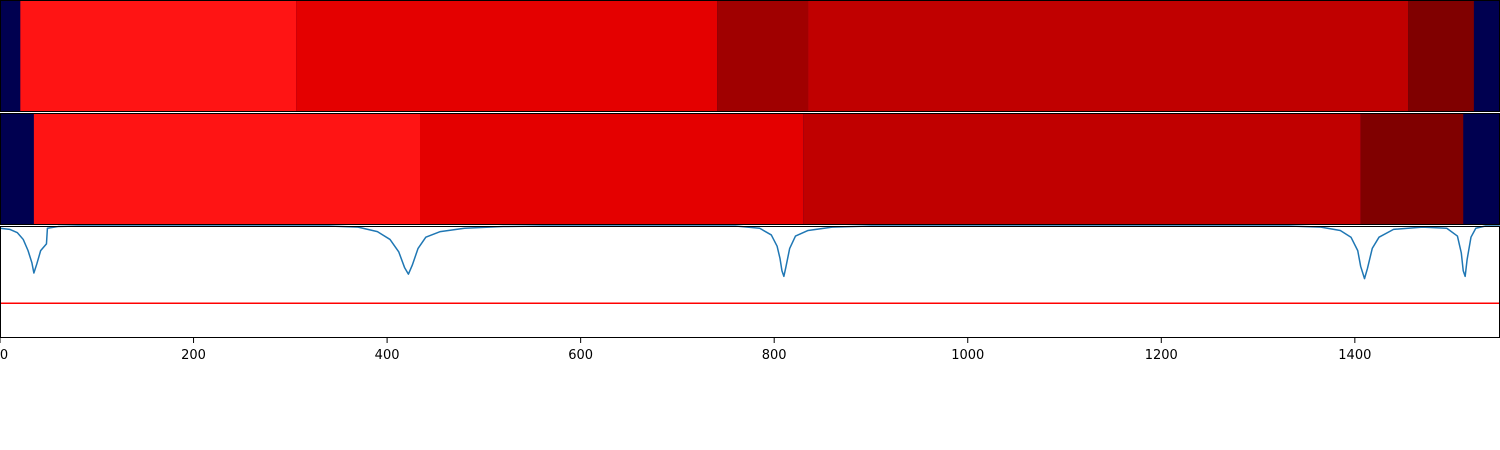 Image resolution: width=1500 pixels, height=450 pixels. What do you see at coordinates (967, 355) in the screenshot?
I see `x-tick-label-1000: 1000` at bounding box center [967, 355].